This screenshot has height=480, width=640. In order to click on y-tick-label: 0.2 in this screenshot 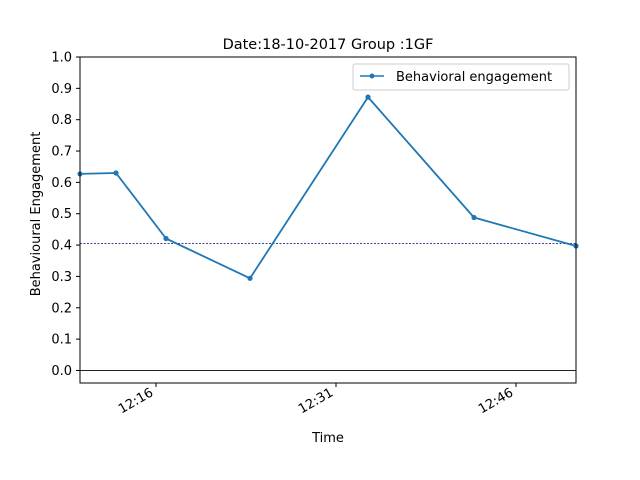, I will do `click(61, 308)`.